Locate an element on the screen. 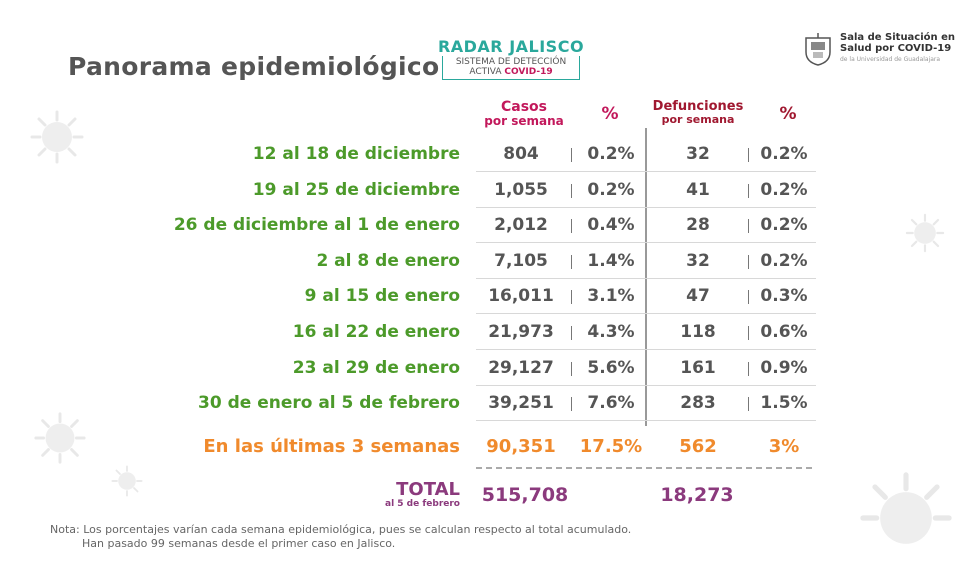  header-deaths: Defunciones por semana is located at coordinates (698, 113).